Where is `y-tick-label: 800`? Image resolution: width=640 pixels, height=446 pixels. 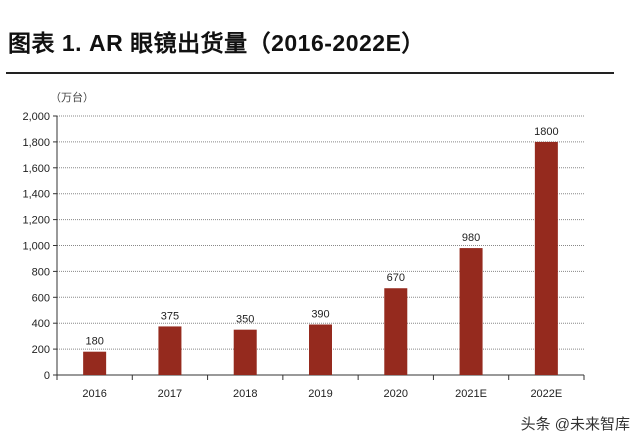
y-tick-label: 800 is located at coordinates (41, 272).